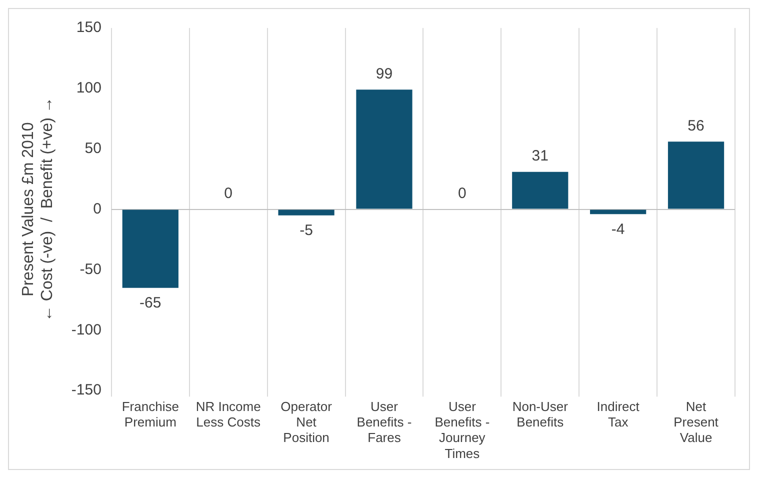 This screenshot has width=760, height=480. Describe the element at coordinates (228, 414) in the screenshot. I see `x-tick-label: NR Income Less Costs` at that location.